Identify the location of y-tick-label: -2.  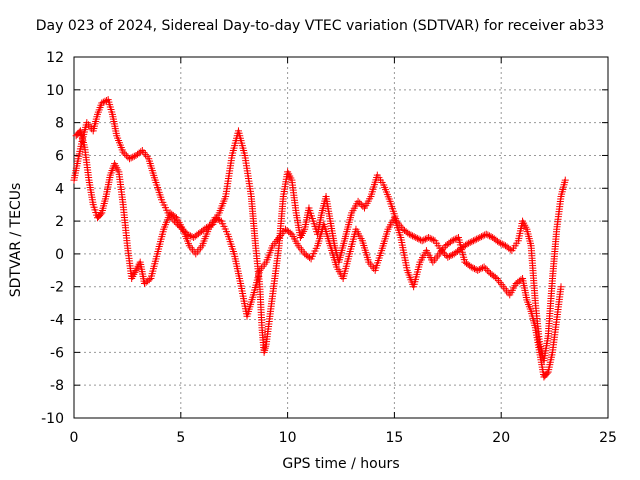
(57, 288).